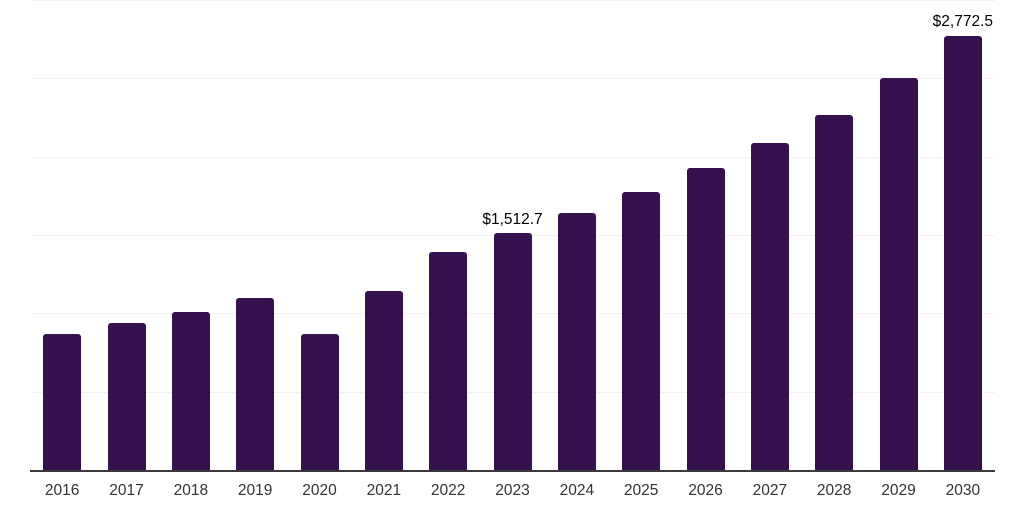 This screenshot has height=512, width=1024. Describe the element at coordinates (641, 490) in the screenshot. I see `x-tick-2025: 2025` at that location.